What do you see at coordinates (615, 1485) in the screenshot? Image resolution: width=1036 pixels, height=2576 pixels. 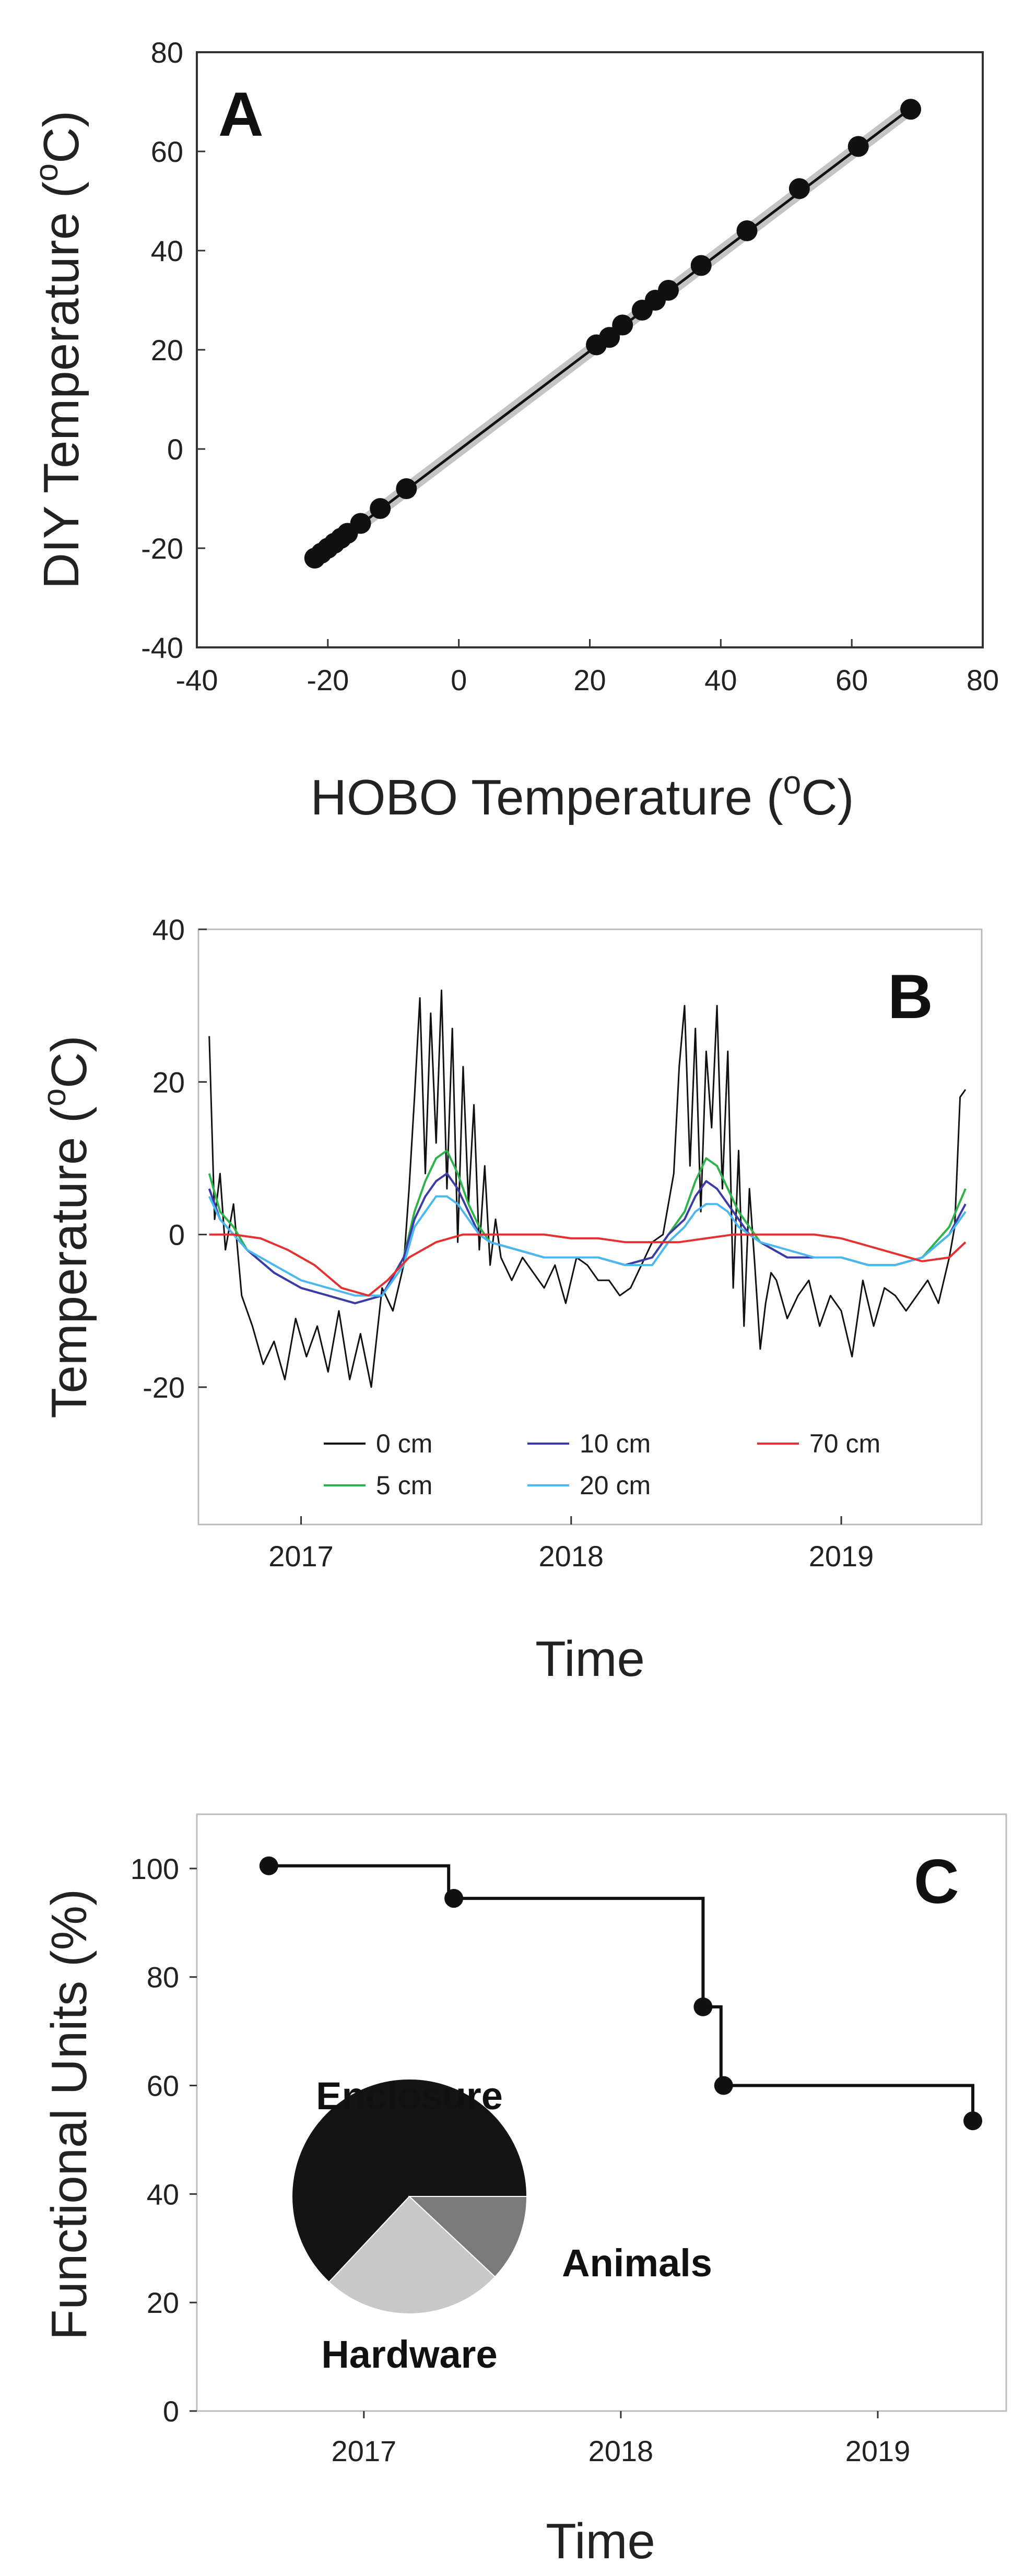 I see `legend-label-4: 20 cm` at bounding box center [615, 1485].